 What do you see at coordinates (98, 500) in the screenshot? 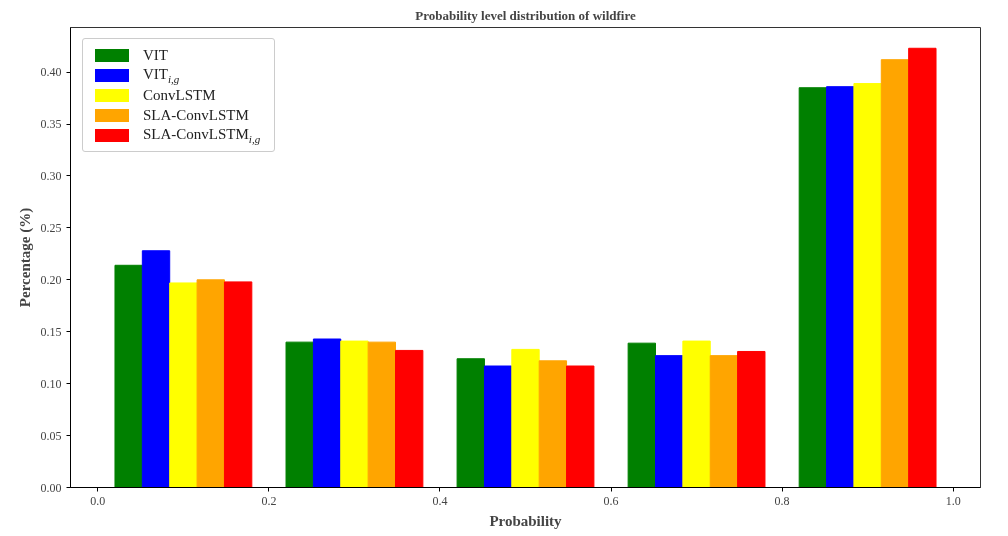
I see `x-tick-label: 0.0` at bounding box center [98, 500].